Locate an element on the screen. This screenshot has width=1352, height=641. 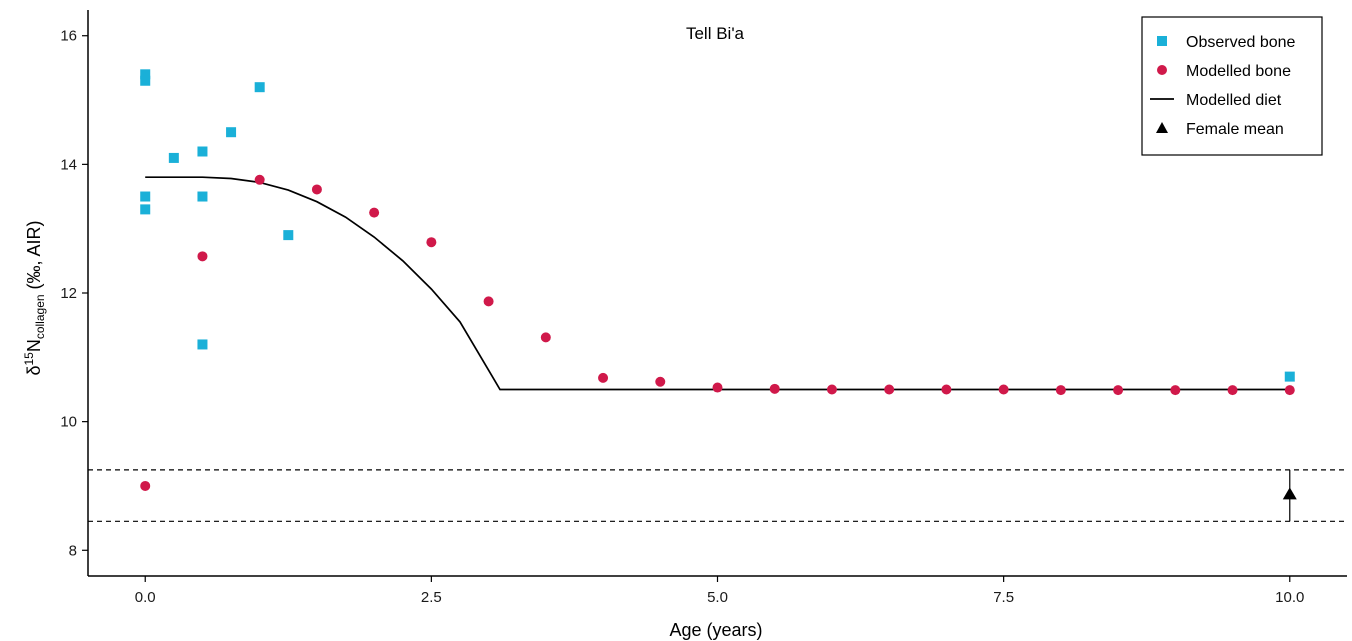
legend-box is located at coordinates (1232, 86).